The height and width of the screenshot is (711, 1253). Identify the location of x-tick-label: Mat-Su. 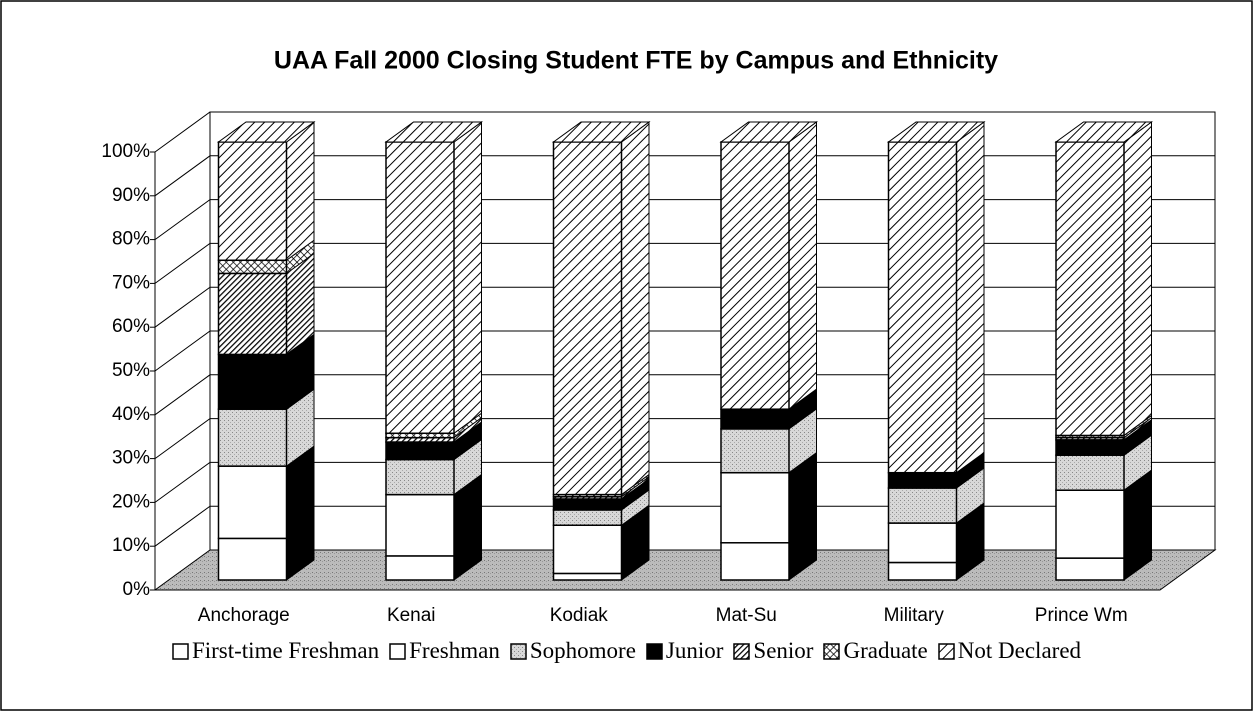
(746, 615).